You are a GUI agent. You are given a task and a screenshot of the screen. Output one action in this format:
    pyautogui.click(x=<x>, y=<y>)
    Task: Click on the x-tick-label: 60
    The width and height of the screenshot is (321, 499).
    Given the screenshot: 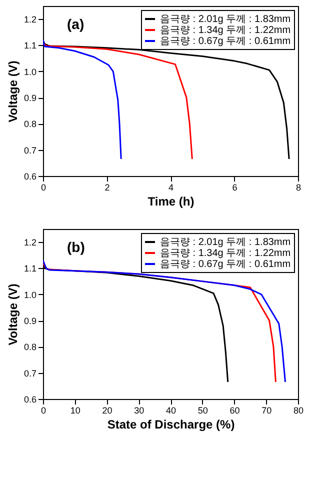 What is the action you would take?
    pyautogui.click(x=235, y=411)
    